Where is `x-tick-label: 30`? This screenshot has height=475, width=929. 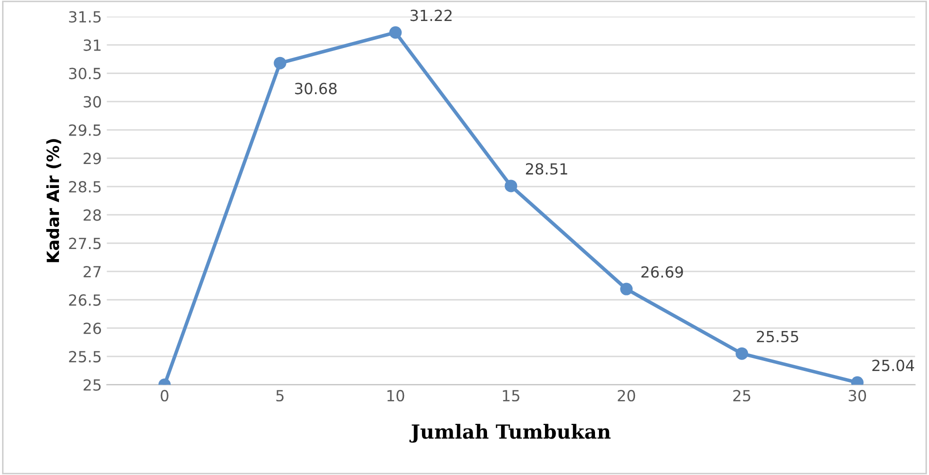
x-tick-label: 30 is located at coordinates (857, 396).